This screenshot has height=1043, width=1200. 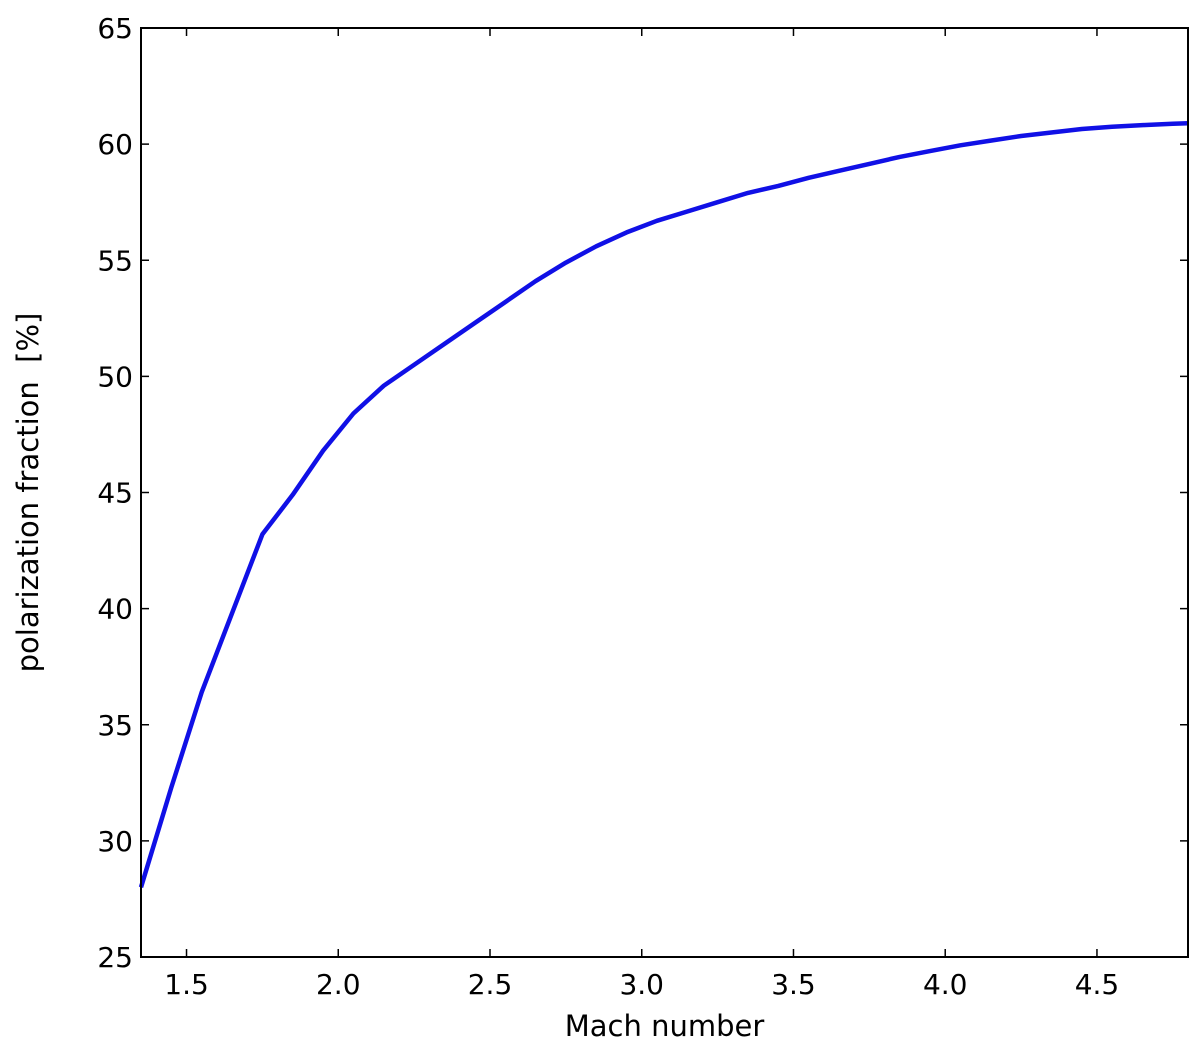 What do you see at coordinates (665, 1026) in the screenshot?
I see `x-axis-title: Mach number` at bounding box center [665, 1026].